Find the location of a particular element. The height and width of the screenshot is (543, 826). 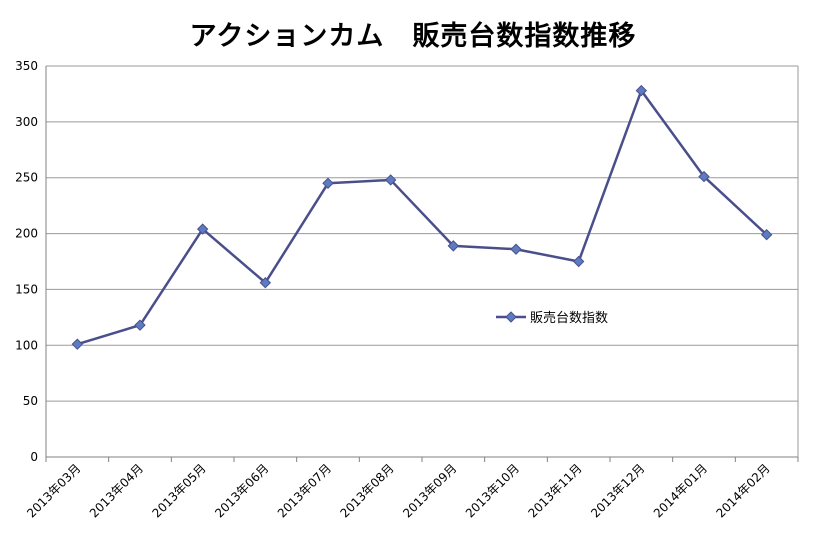

x-tick-label: 2014年02月 is located at coordinates (743, 490).